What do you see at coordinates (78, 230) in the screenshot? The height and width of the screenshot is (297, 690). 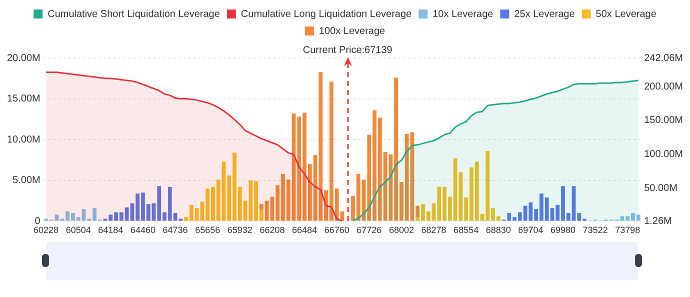 I see `x-tick-label: 60504` at bounding box center [78, 230].